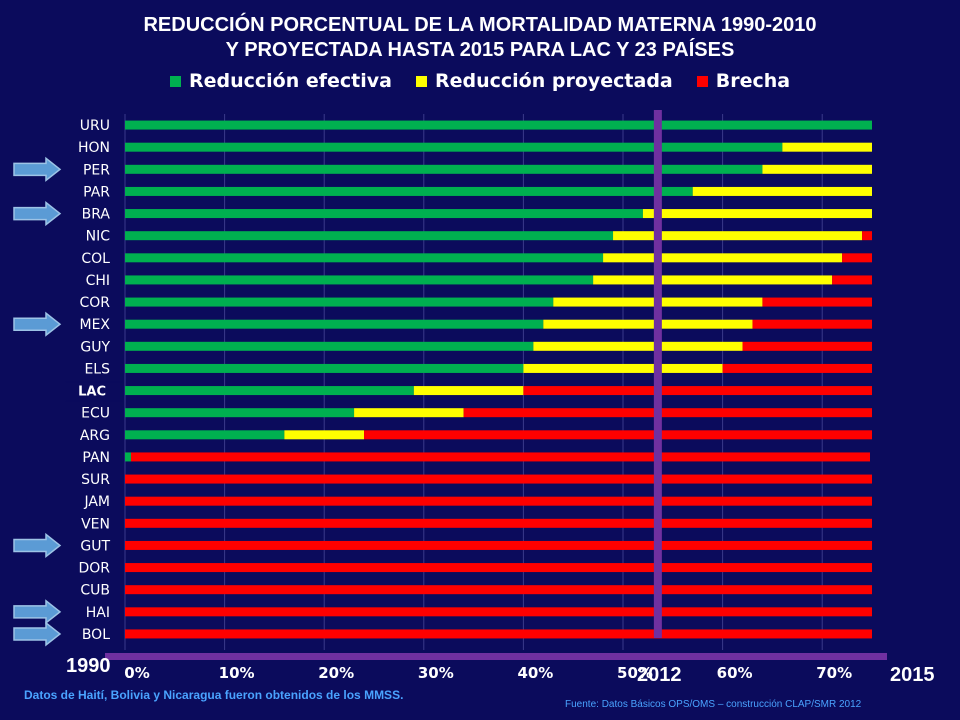  I want to click on legend-label-gap: Brecha, so click(753, 81).